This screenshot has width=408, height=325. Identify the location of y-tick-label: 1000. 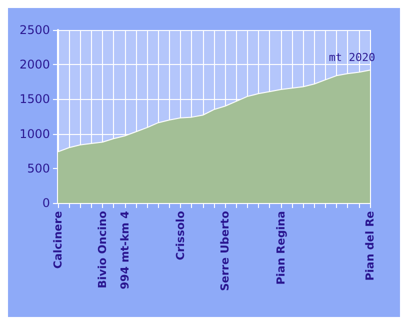
(34, 133).